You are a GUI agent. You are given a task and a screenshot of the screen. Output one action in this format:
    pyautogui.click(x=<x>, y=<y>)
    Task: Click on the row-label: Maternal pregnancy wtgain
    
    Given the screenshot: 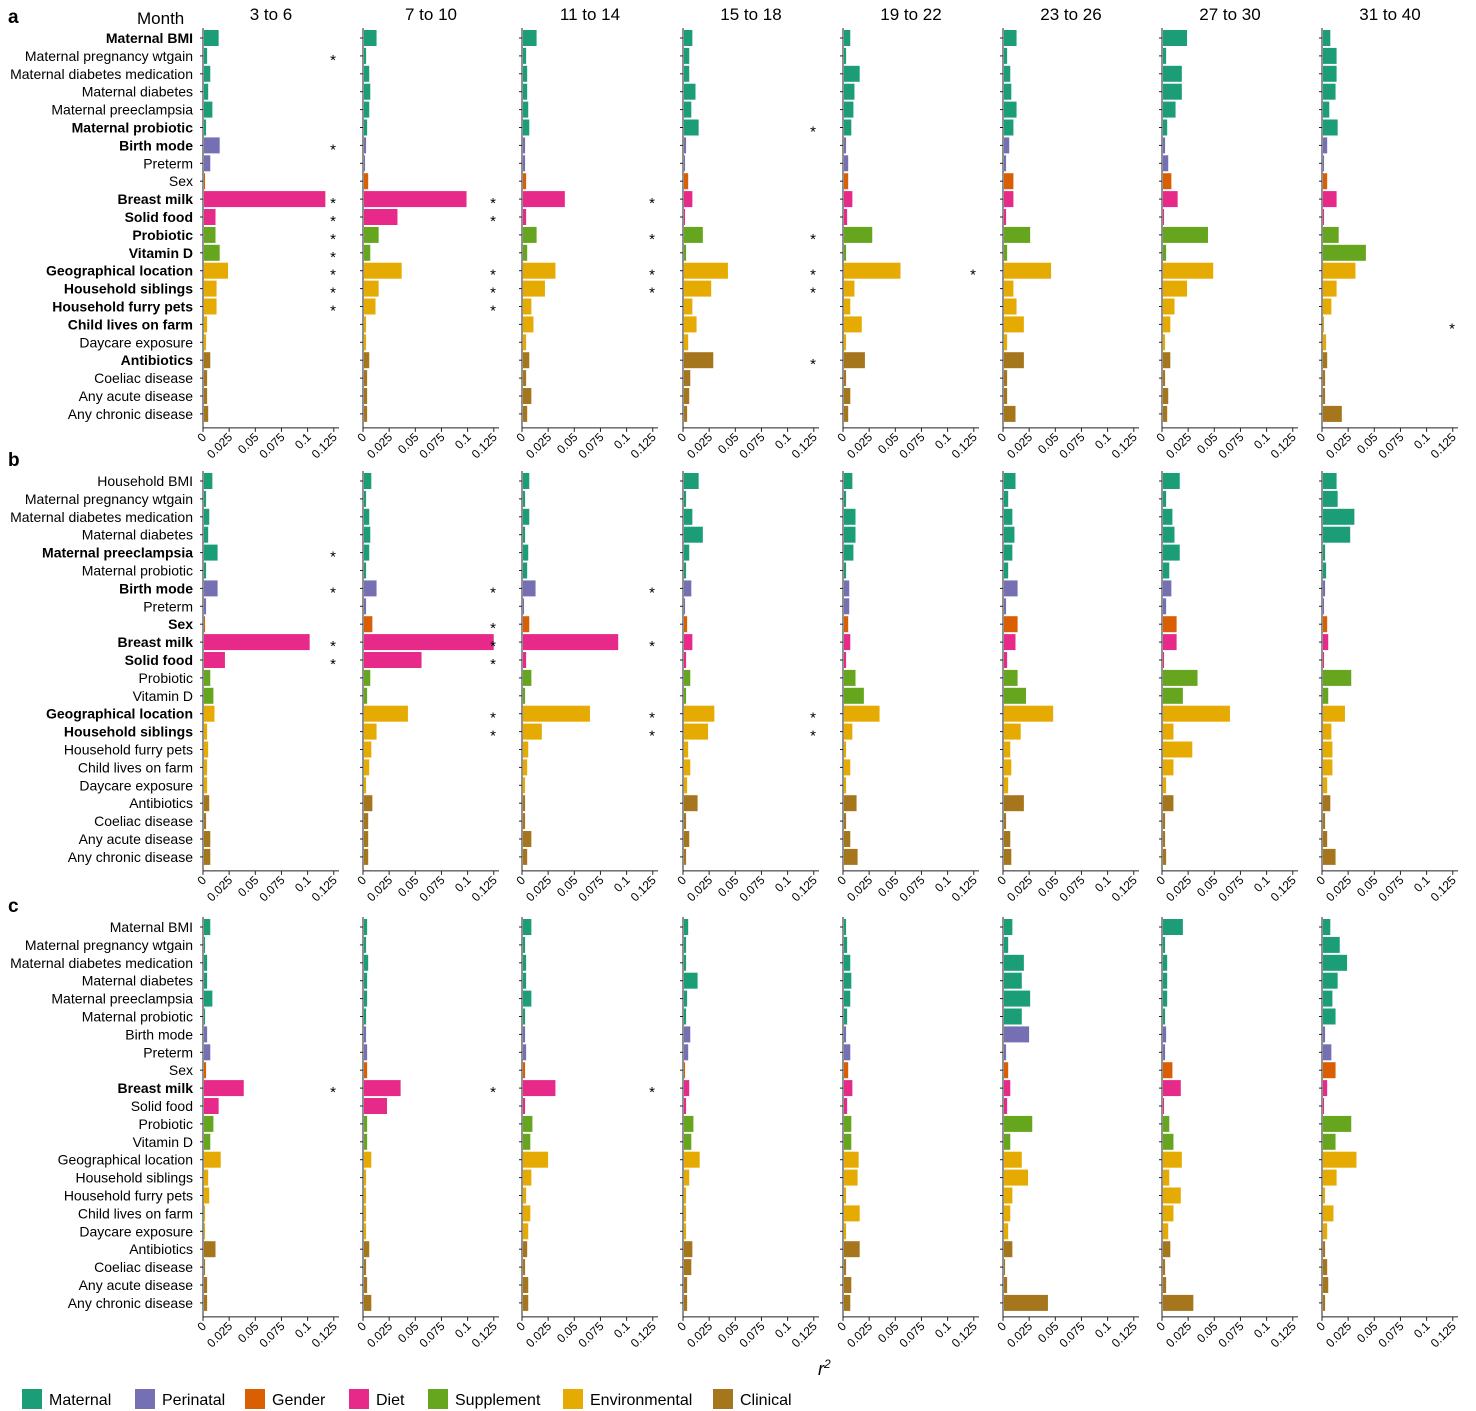 What is the action you would take?
    pyautogui.click(x=109, y=945)
    